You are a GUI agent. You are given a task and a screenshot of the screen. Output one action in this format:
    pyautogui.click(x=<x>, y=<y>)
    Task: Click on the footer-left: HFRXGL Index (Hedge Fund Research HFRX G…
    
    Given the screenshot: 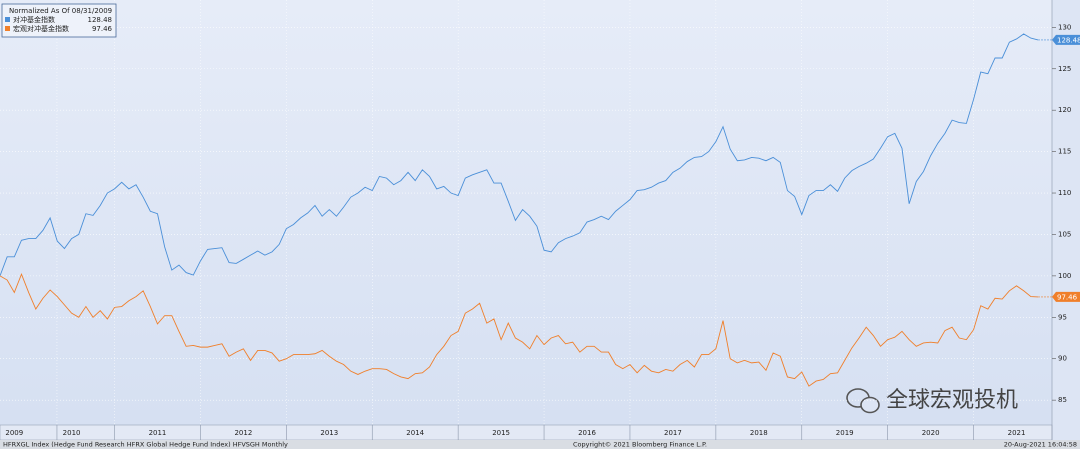 What is the action you would take?
    pyautogui.click(x=145, y=445)
    